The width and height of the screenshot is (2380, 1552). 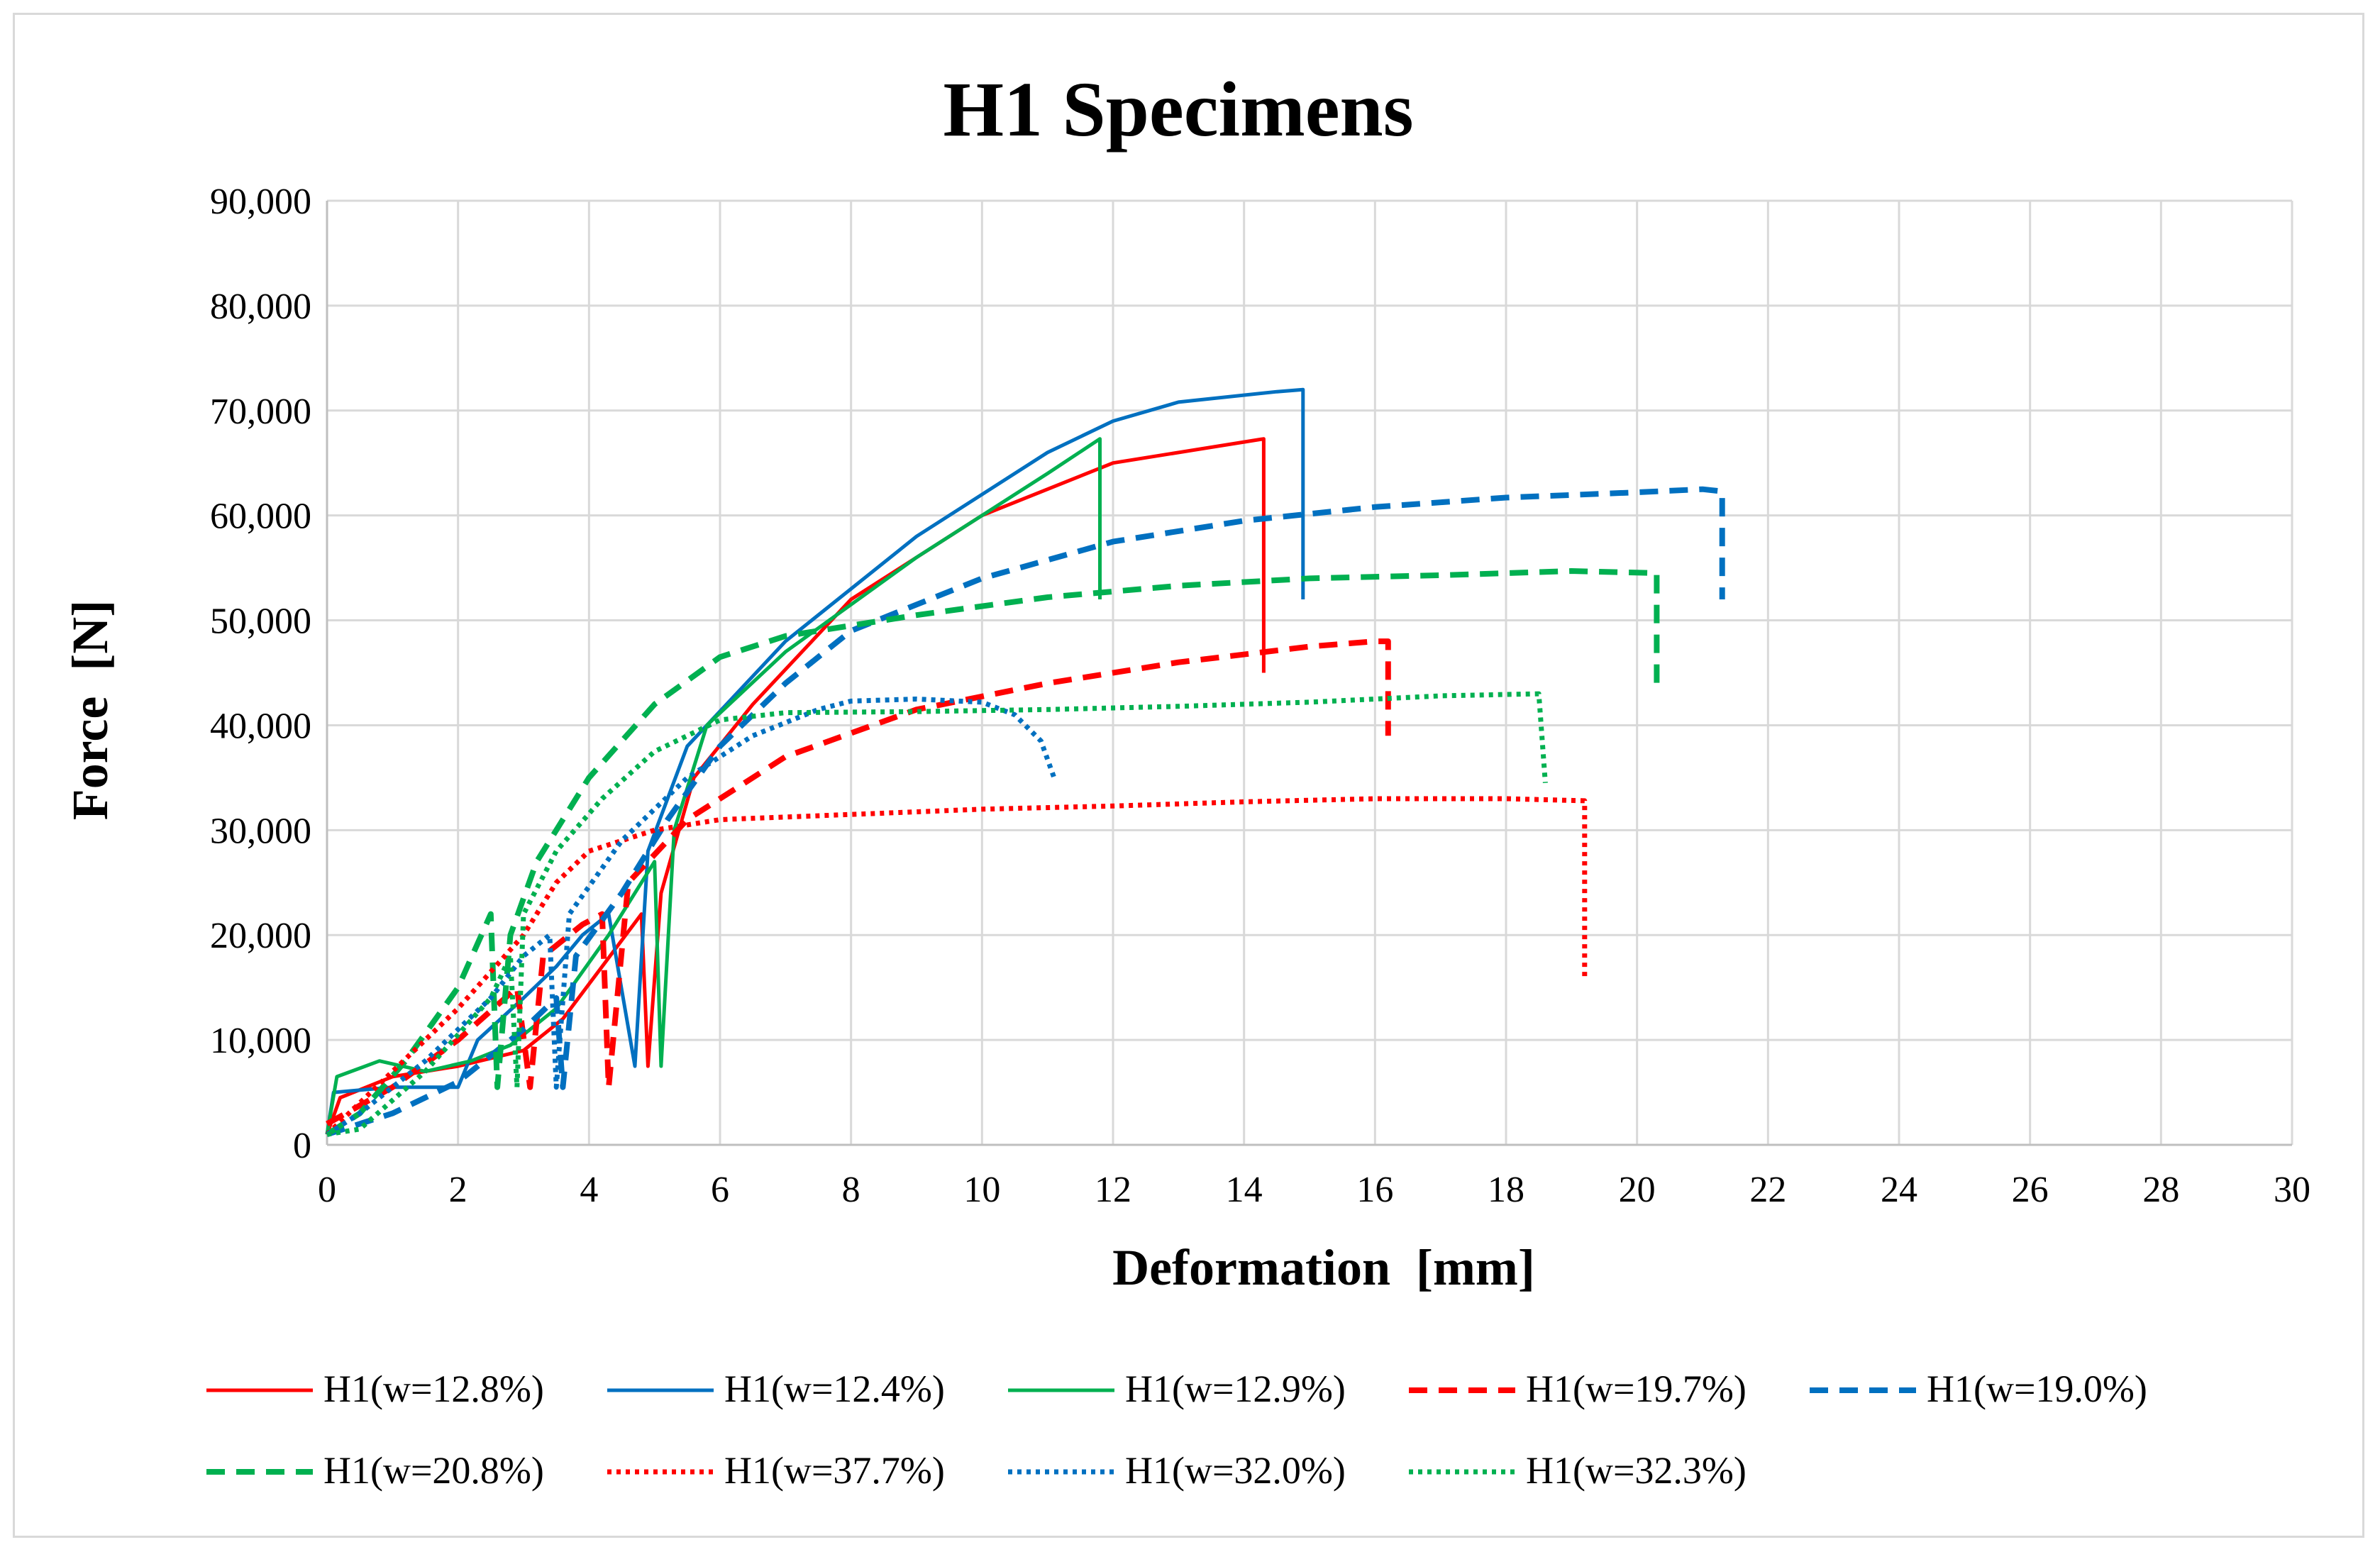 I want to click on y-tick-label: 10,000, so click(x=261, y=1041).